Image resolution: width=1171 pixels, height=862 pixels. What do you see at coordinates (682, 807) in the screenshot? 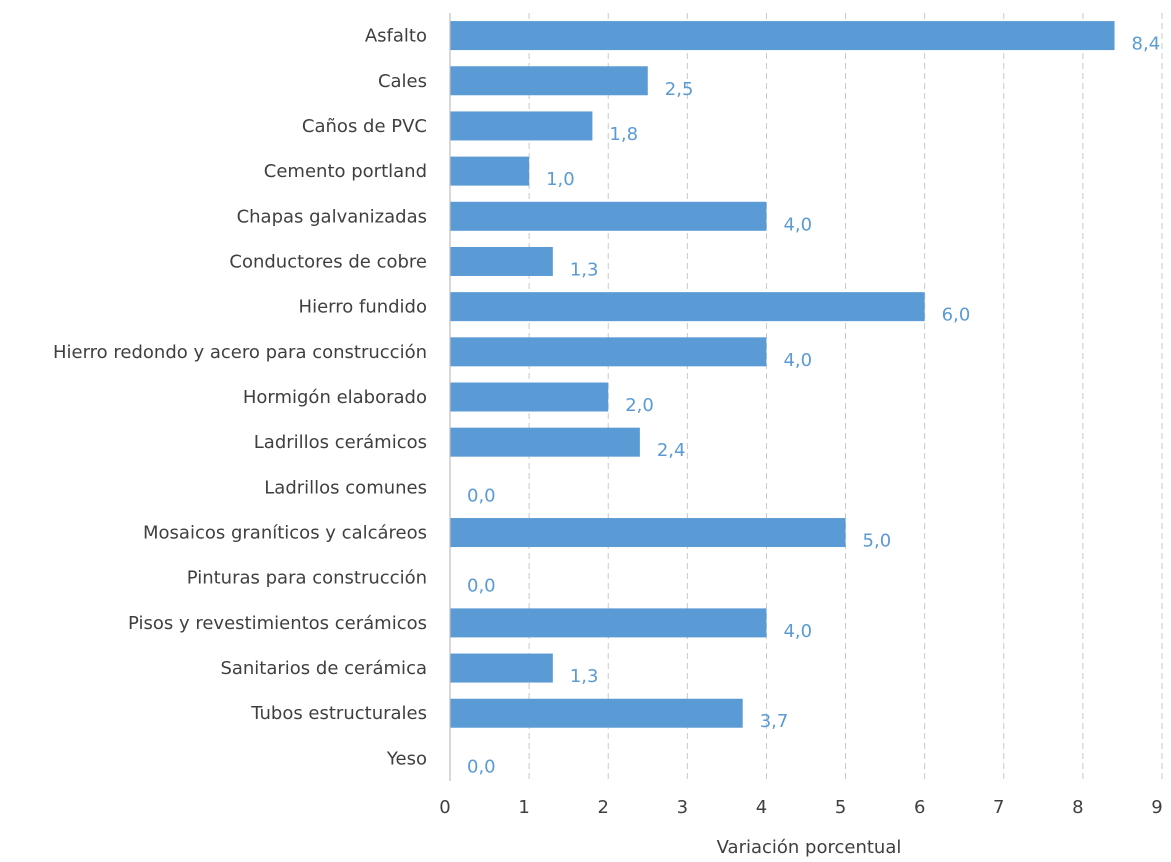
I see `x-tick-label: 3` at bounding box center [682, 807].